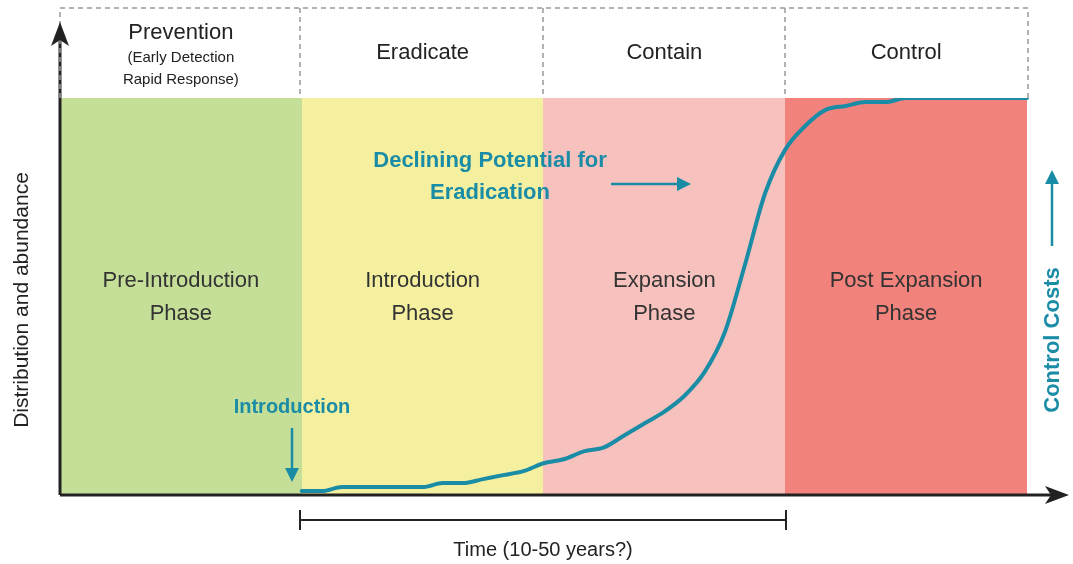 Image resolution: width=1073 pixels, height=564 pixels. I want to click on text: Prevention, so click(181, 32).